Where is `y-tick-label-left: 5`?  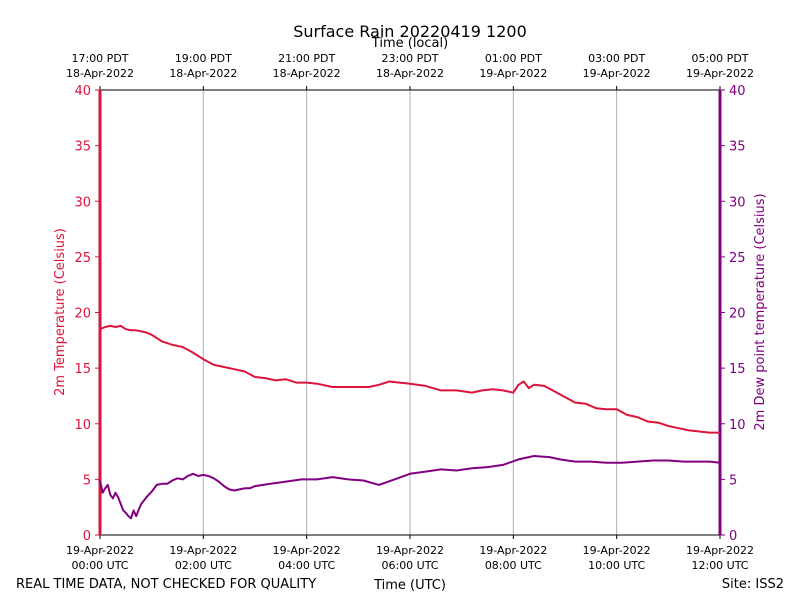 y-tick-label-left: 5 is located at coordinates (87, 480).